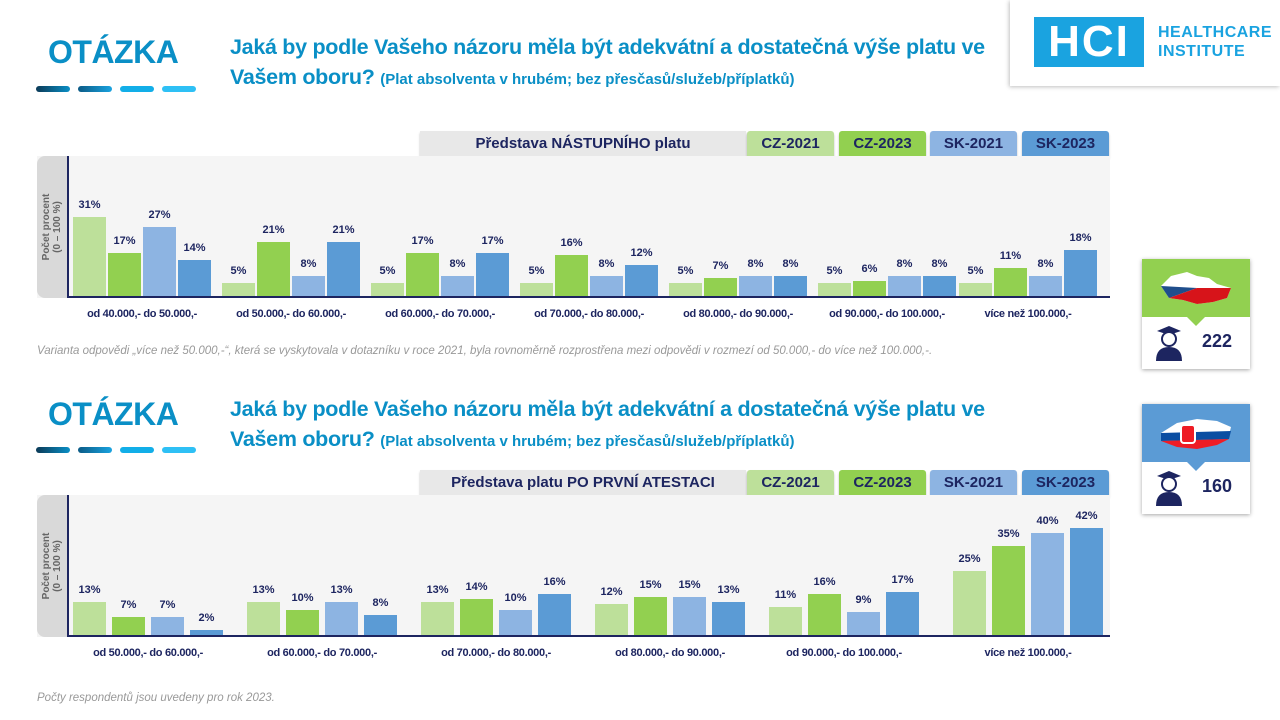  I want to click on otazka-heading: OTÁZKA, so click(113, 52).